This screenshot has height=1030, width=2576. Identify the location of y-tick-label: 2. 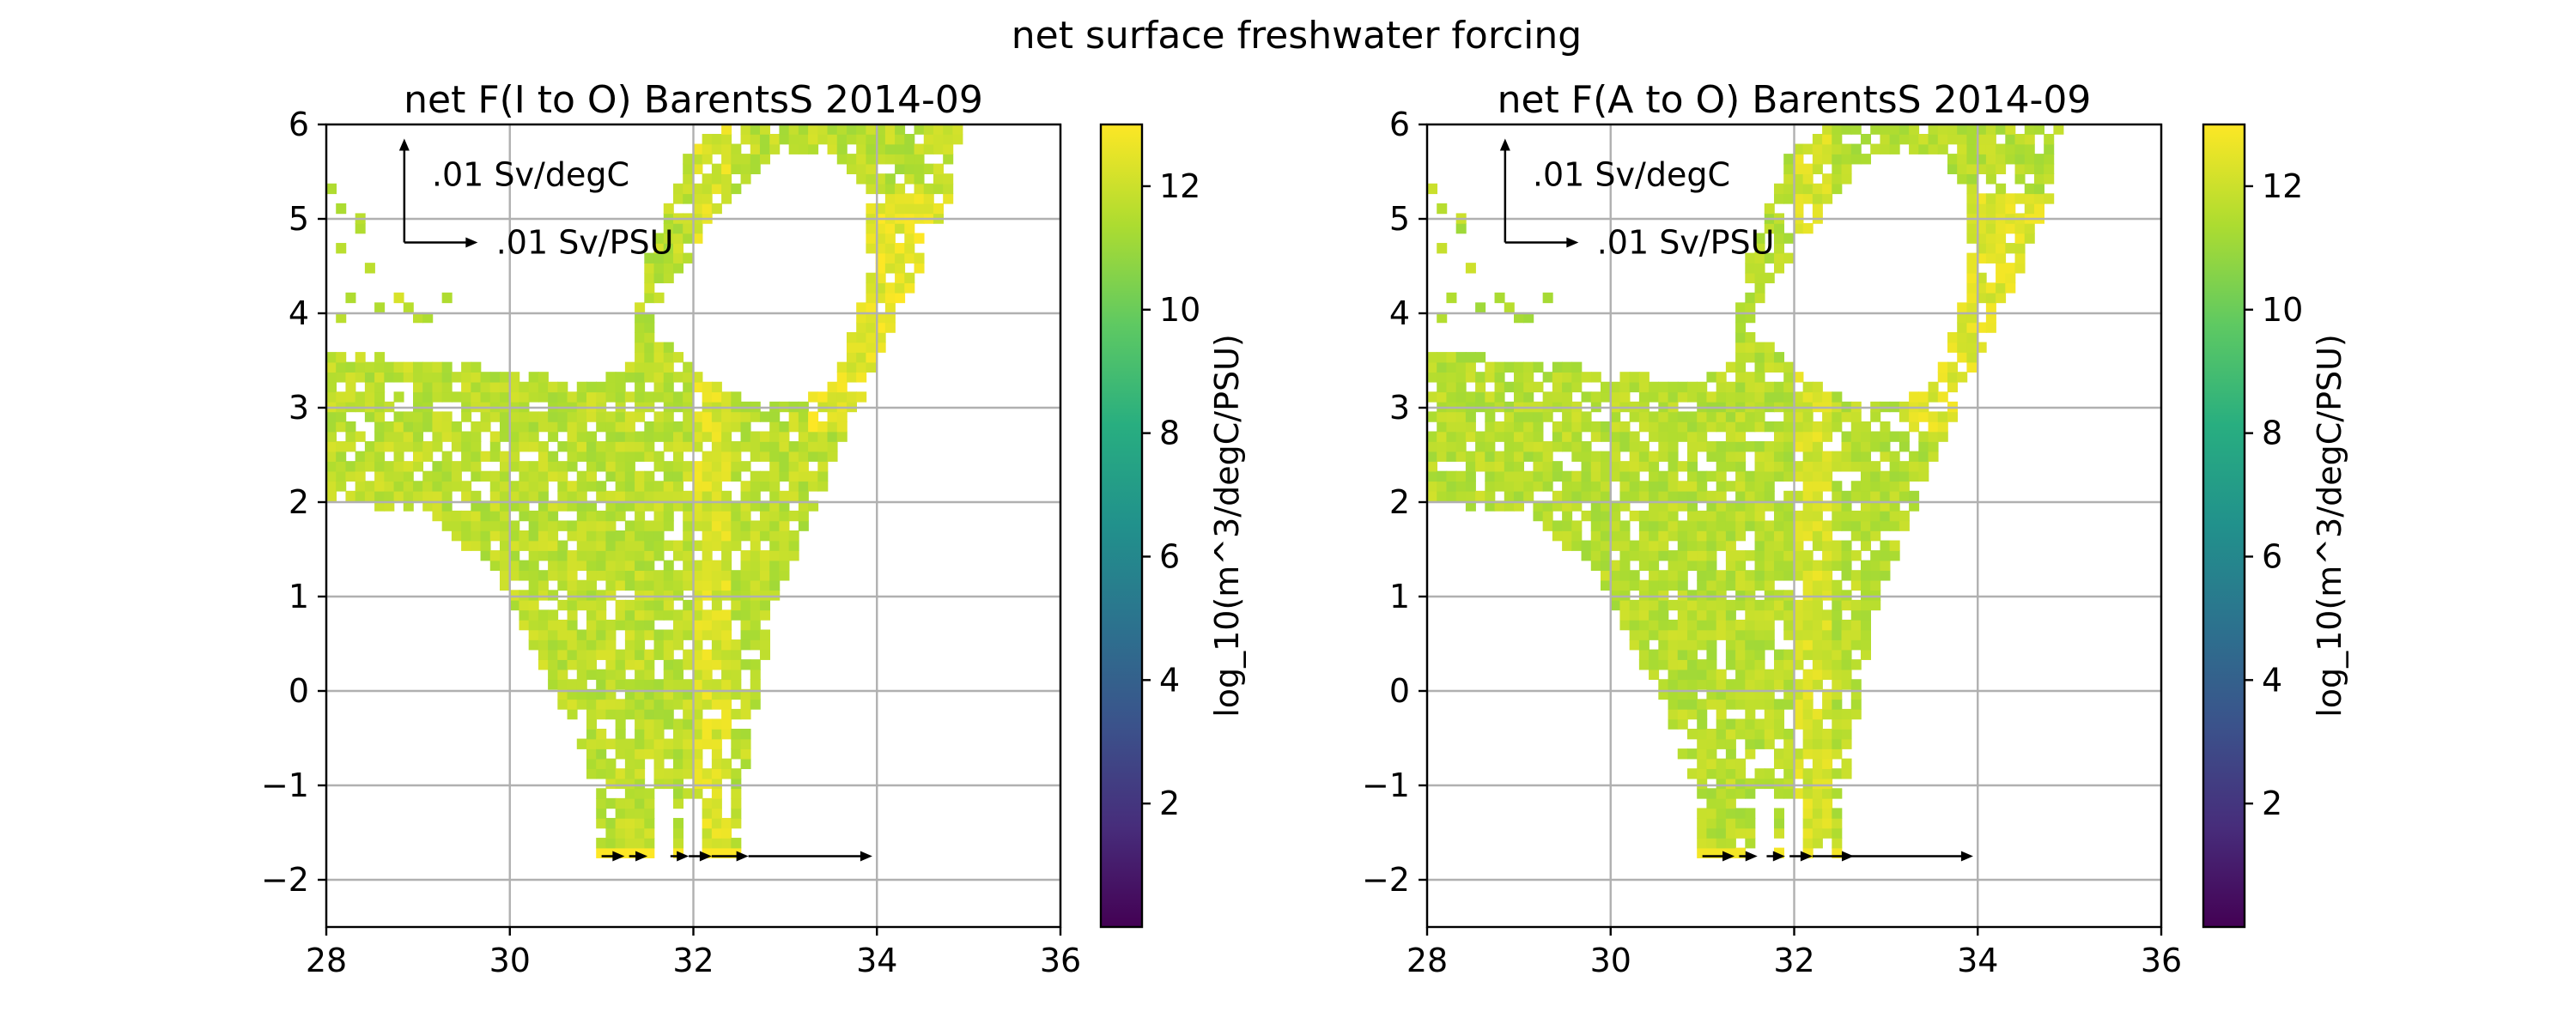
(299, 502).